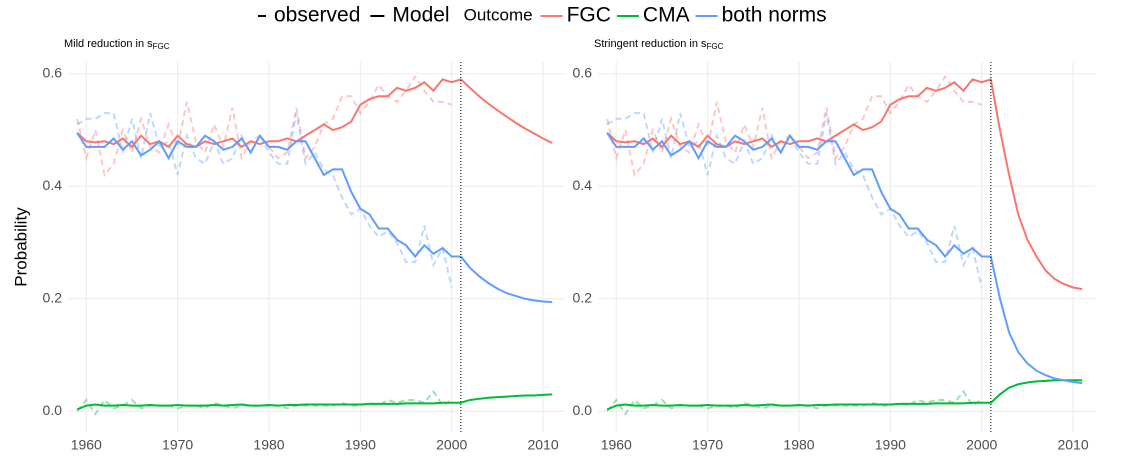 The height and width of the screenshot is (458, 1131). I want to click on legend-label: observed, so click(317, 15).